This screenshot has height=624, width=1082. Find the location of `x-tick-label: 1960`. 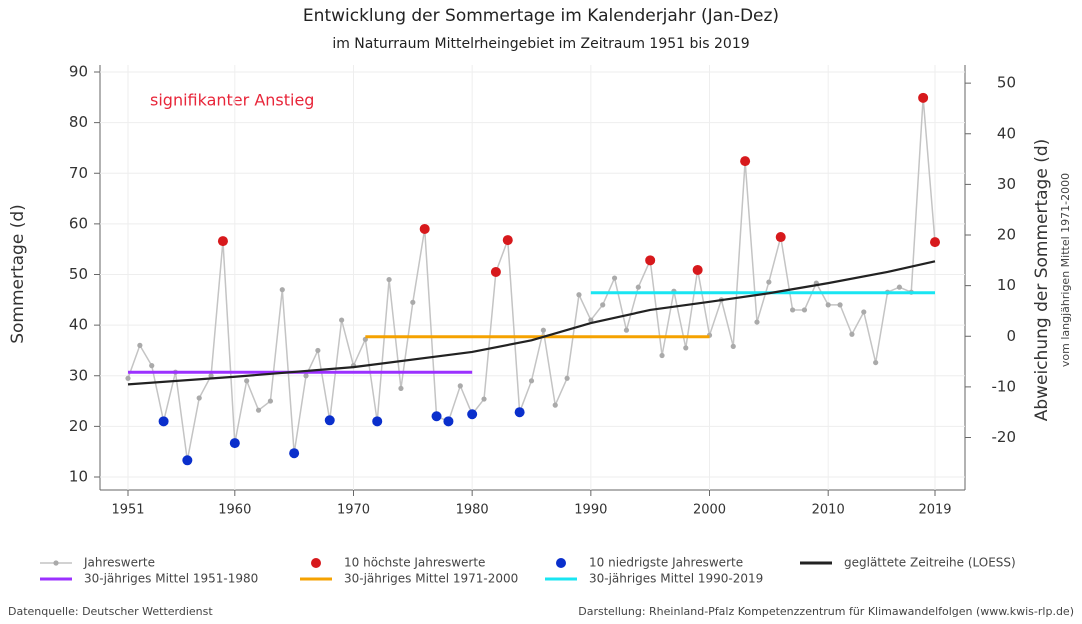

x-tick-label: 1960 is located at coordinates (234, 510).